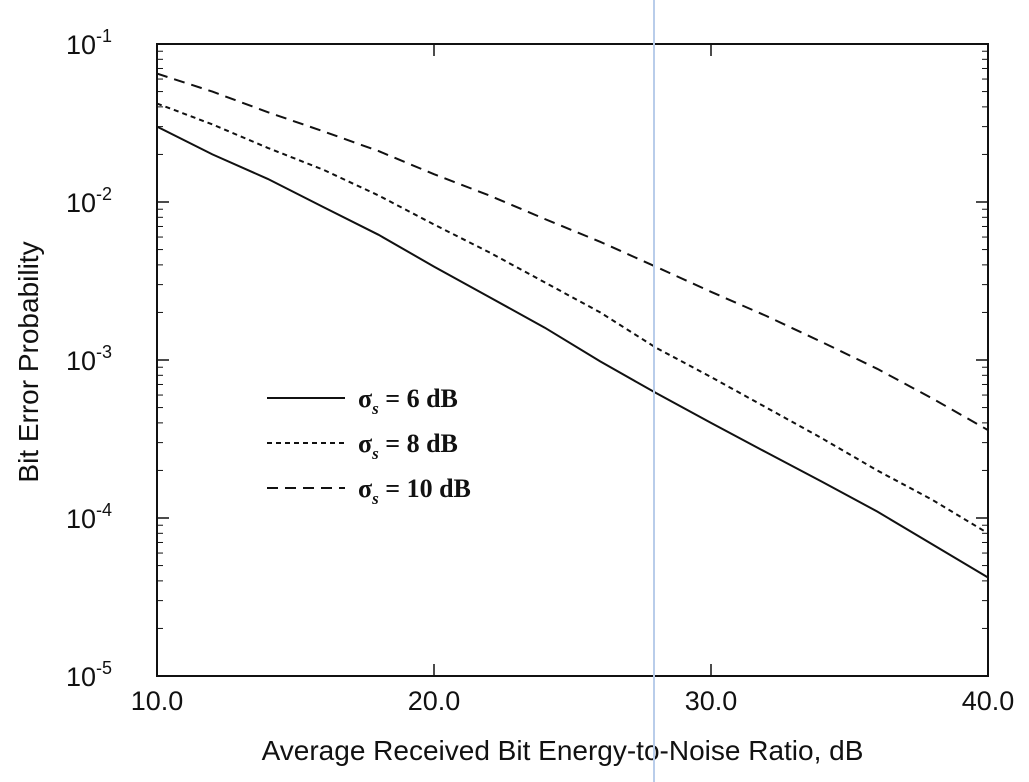 Image resolution: width=1029 pixels, height=782 pixels. I want to click on y-tick-label: 10⁻², so click(89, 201).